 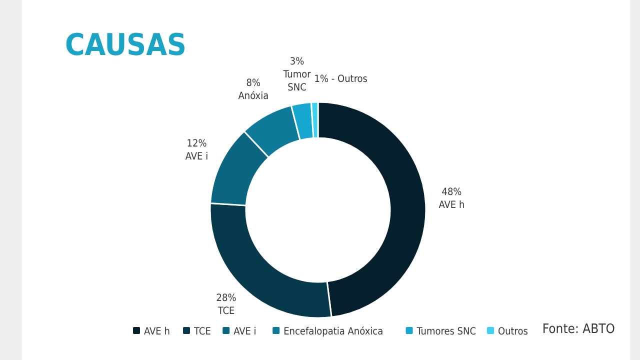 I want to click on legend-label: Outros, so click(x=513, y=332).